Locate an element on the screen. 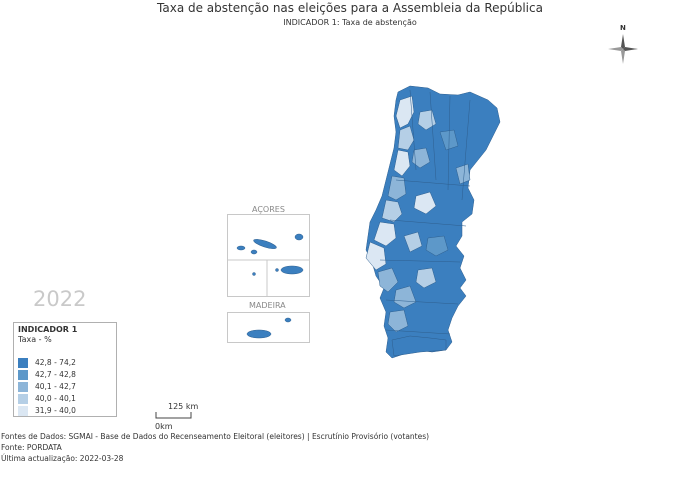  region-coast-north is located at coordinates (405, 112).